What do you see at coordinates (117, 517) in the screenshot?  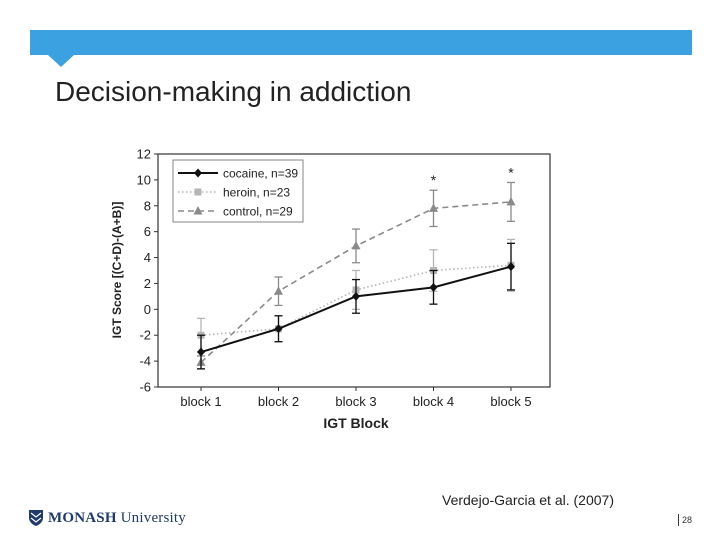 I see `logo-wordmark: MONASH University` at bounding box center [117, 517].